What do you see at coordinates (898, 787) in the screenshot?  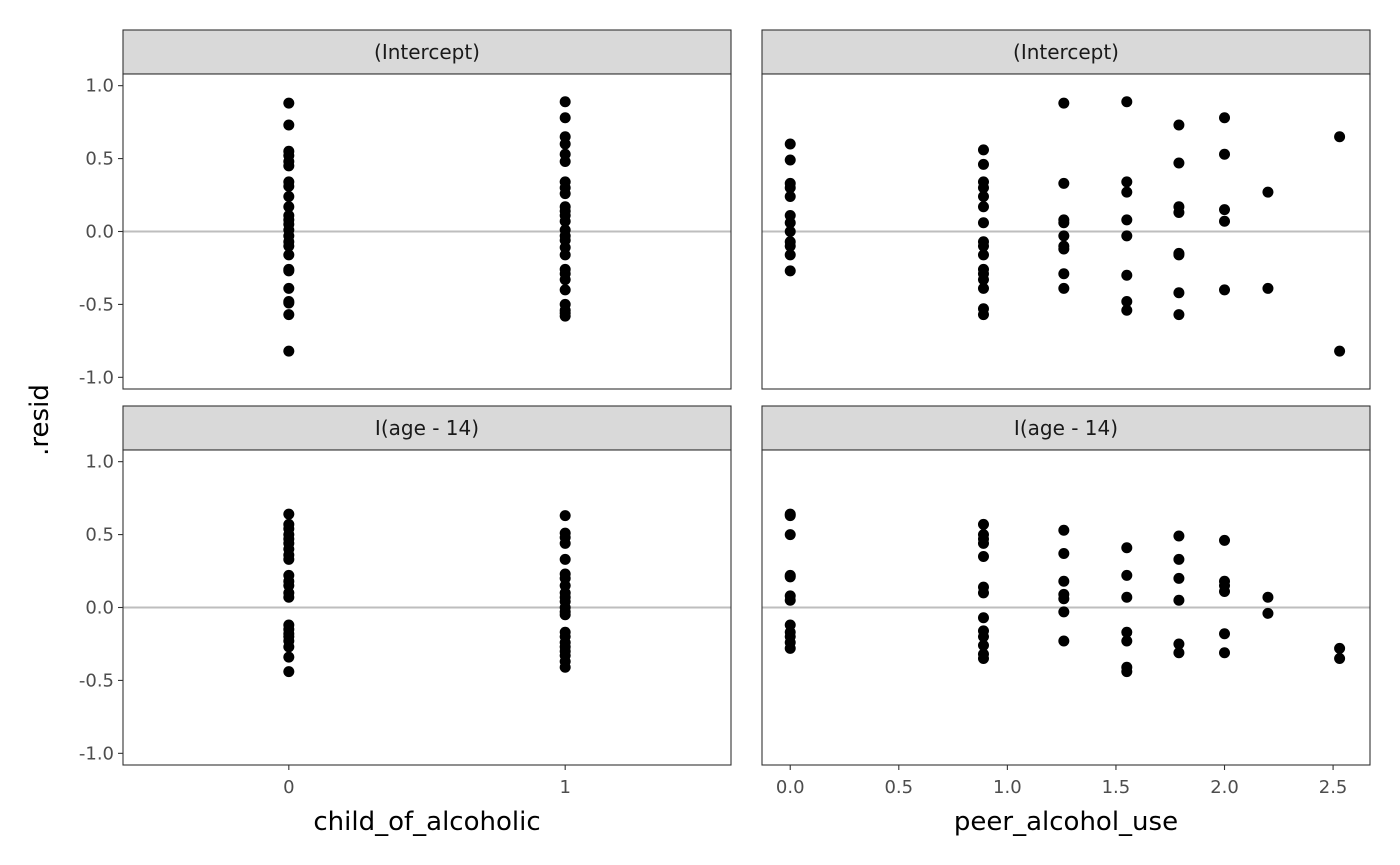 I see `x-tick-label: 0.5` at bounding box center [898, 787].